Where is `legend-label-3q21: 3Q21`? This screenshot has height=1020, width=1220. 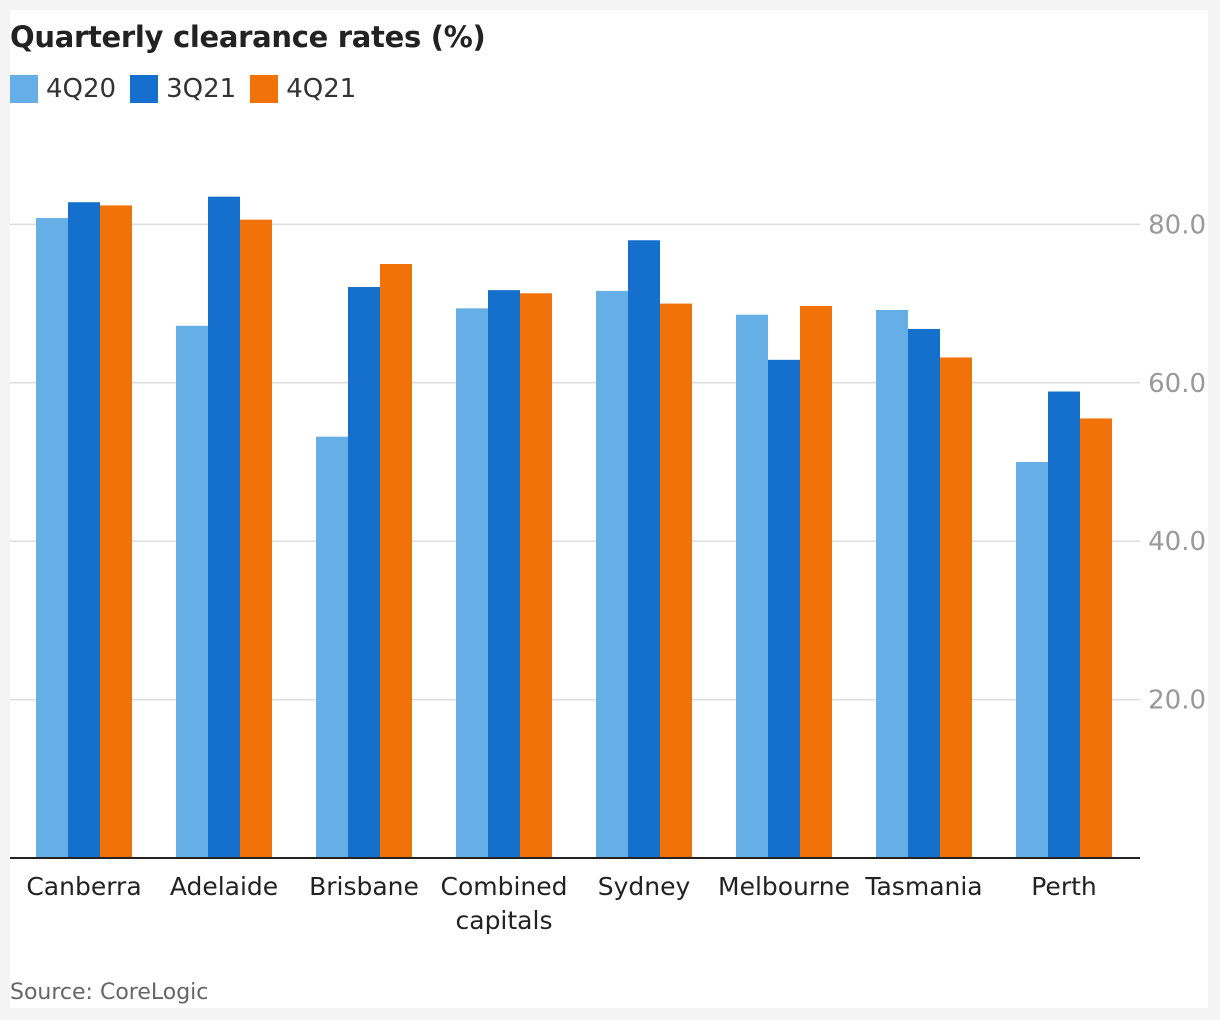
legend-label-3q21: 3Q21 is located at coordinates (201, 89).